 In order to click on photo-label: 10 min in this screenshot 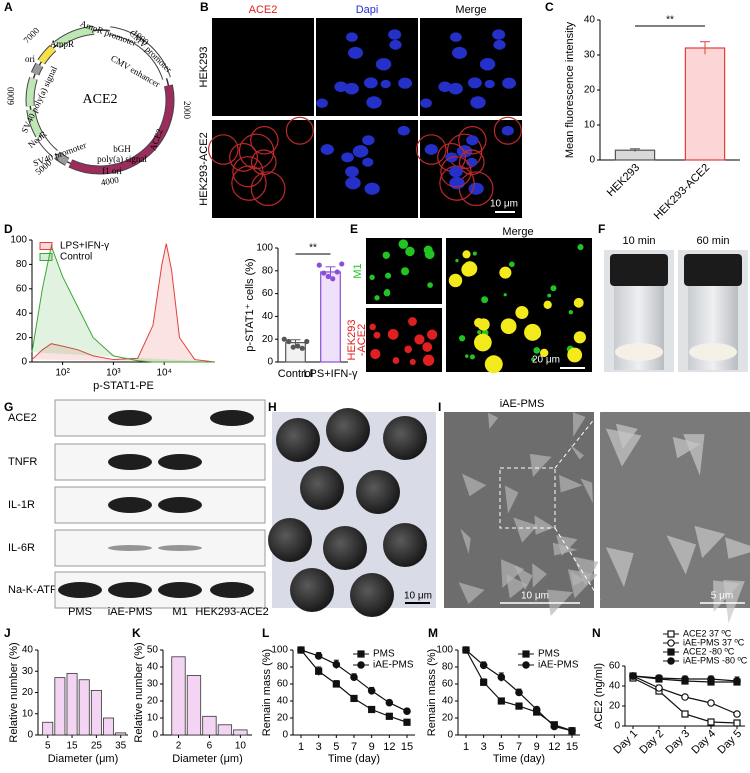, I will do `click(638, 241)`.